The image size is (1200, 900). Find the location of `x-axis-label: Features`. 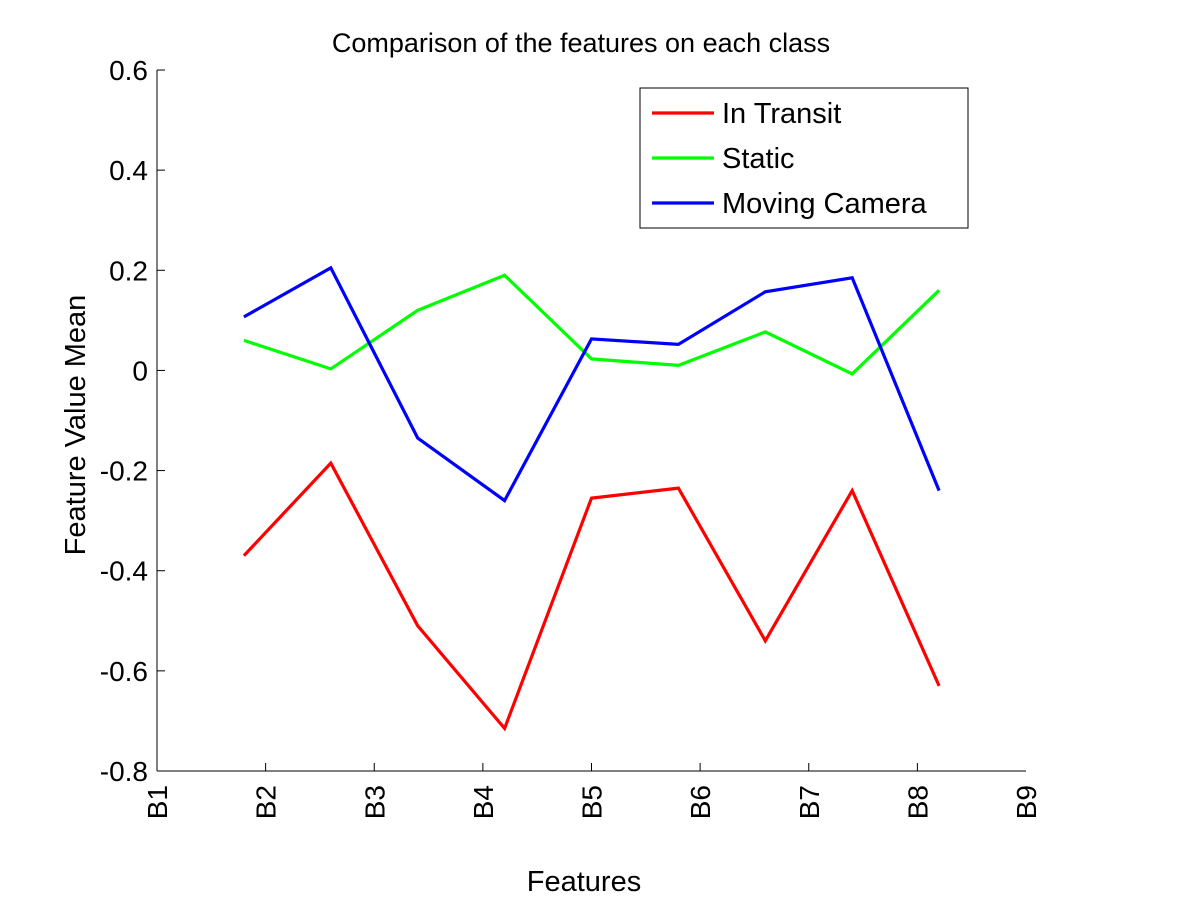

x-axis-label: Features is located at coordinates (584, 882).